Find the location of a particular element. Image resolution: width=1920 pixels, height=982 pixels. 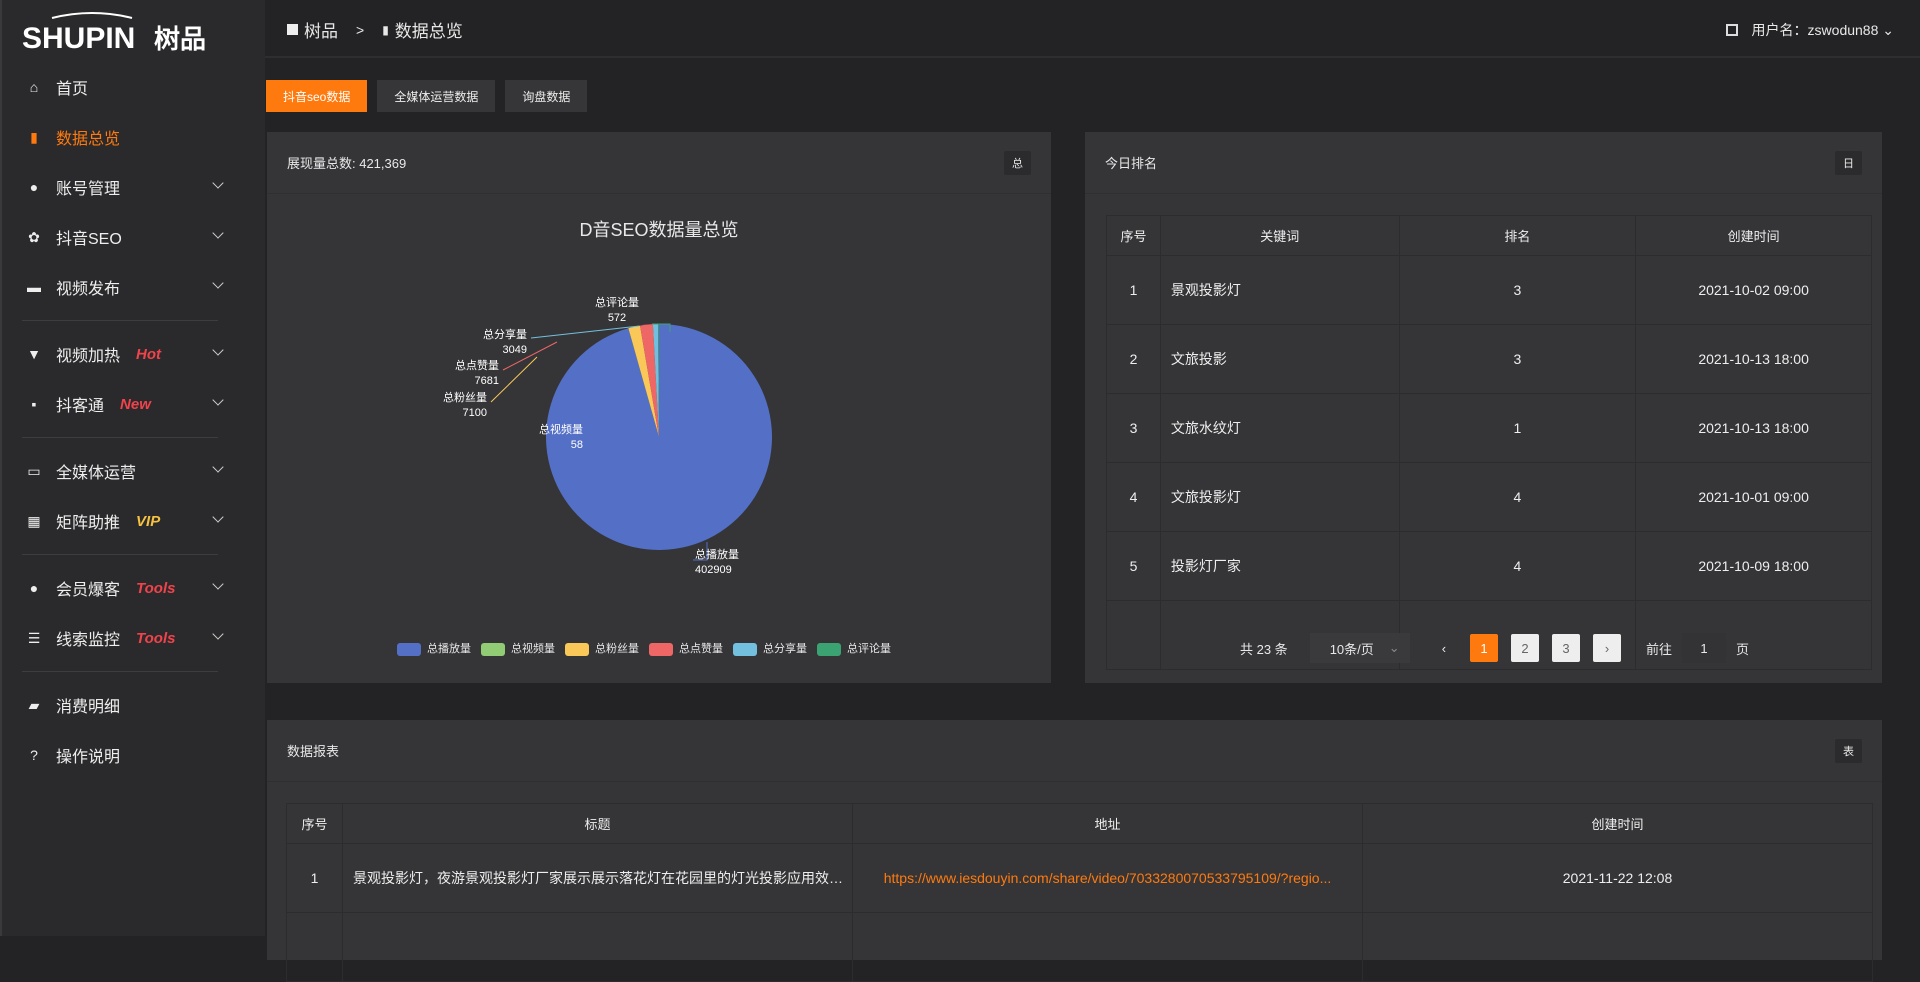

legend-item: 总评论量 is located at coordinates (854, 648).